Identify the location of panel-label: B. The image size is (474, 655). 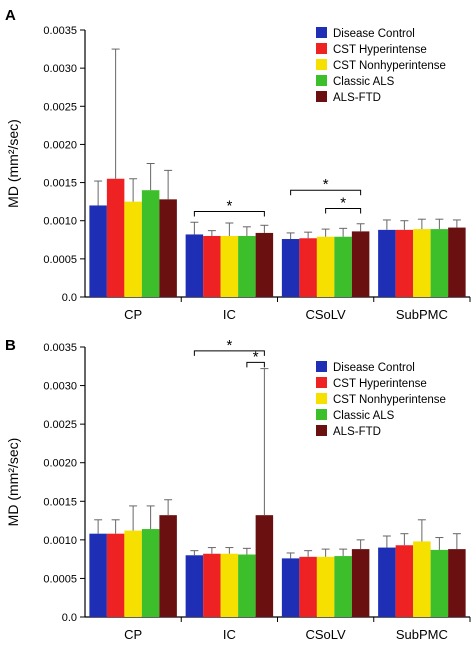
(10, 345).